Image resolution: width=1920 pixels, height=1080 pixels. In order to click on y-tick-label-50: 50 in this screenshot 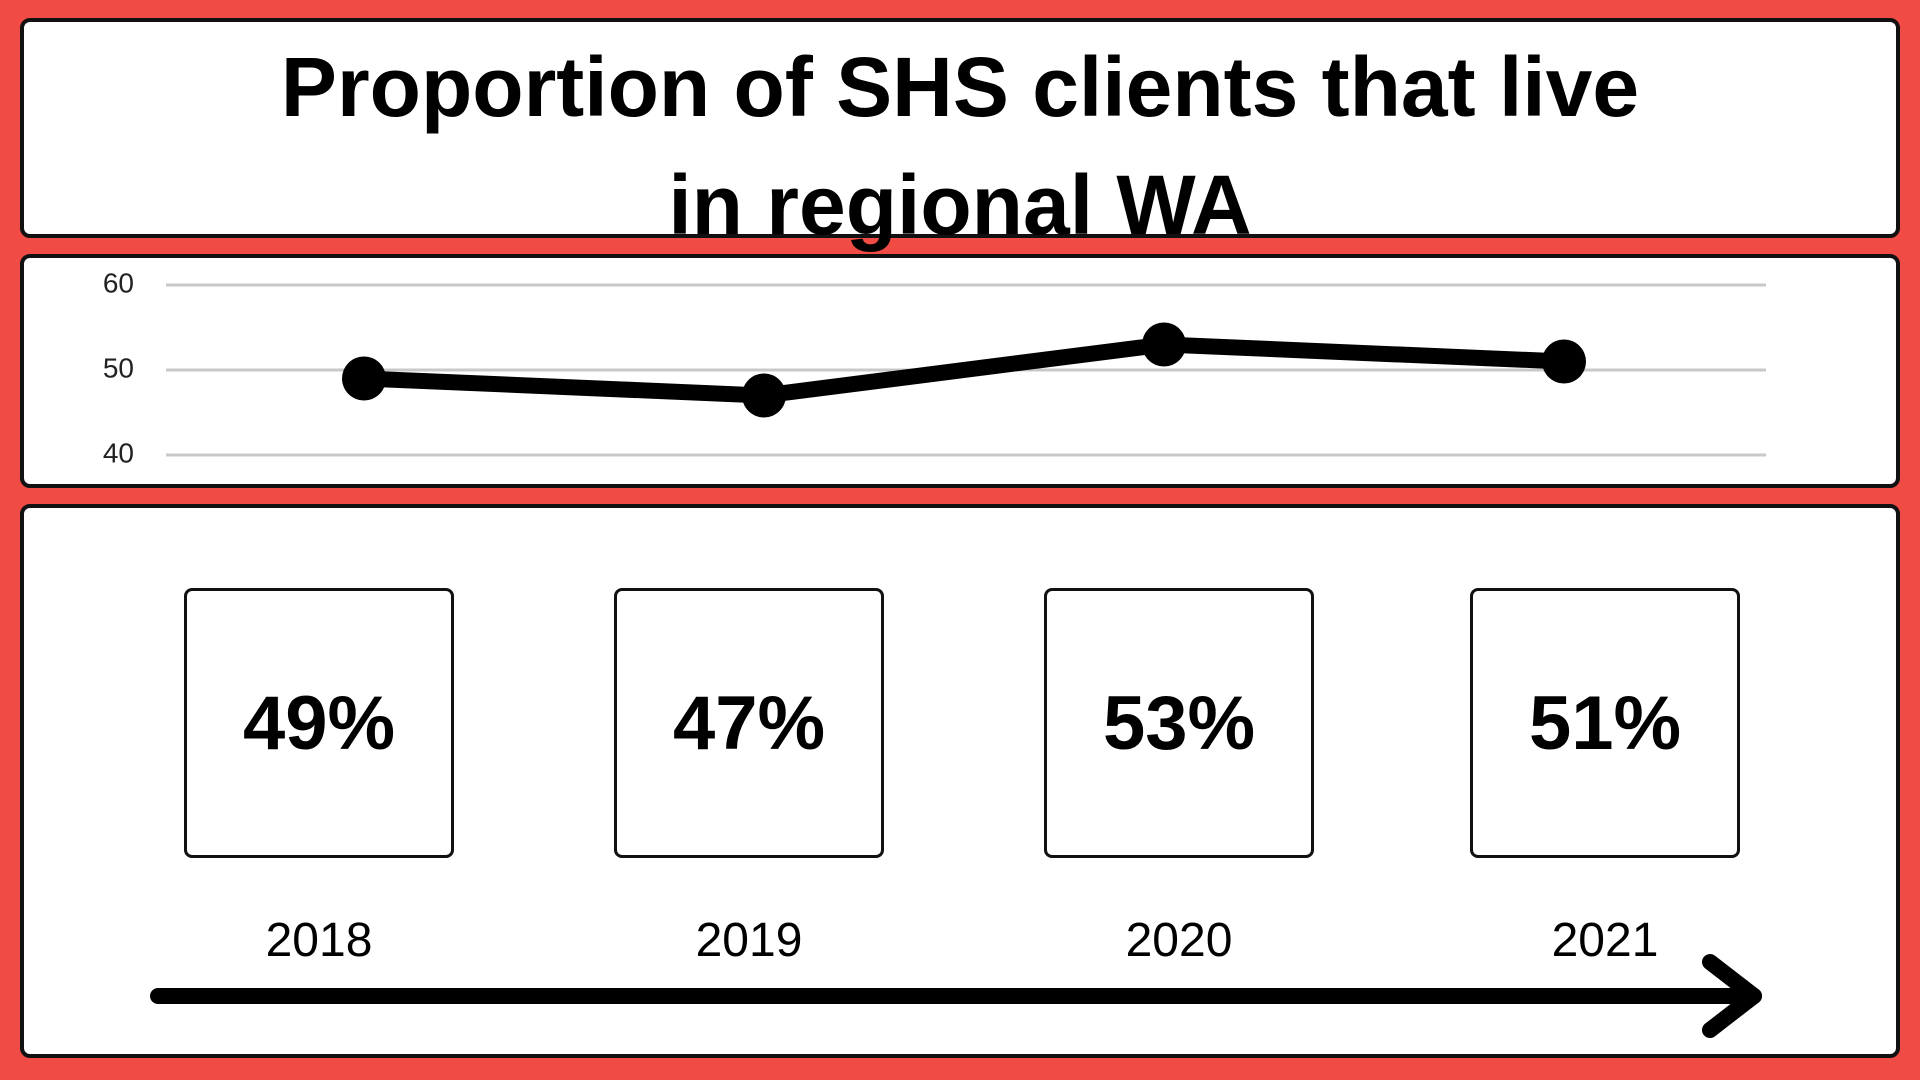, I will do `click(118, 367)`.